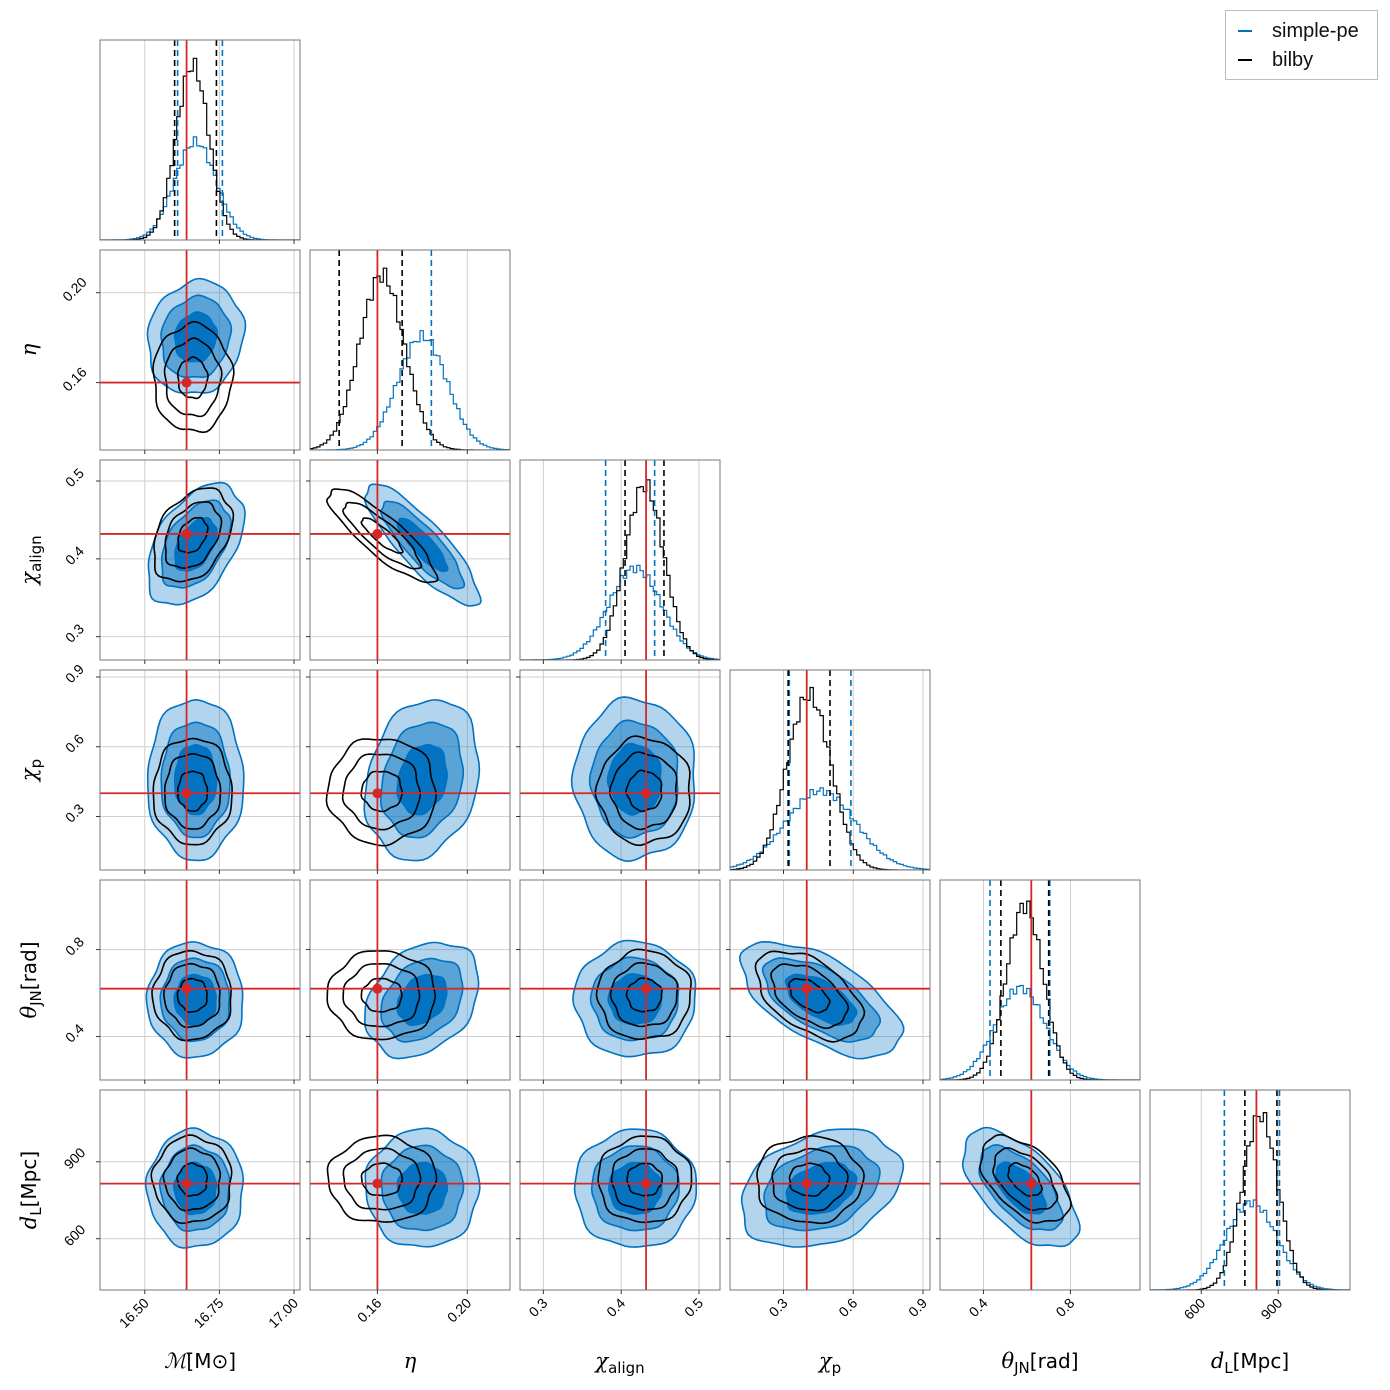 The image size is (1390, 1390). Describe the element at coordinates (618, 1363) in the screenshot. I see `axis-label-x-chi_align: χalign` at that location.